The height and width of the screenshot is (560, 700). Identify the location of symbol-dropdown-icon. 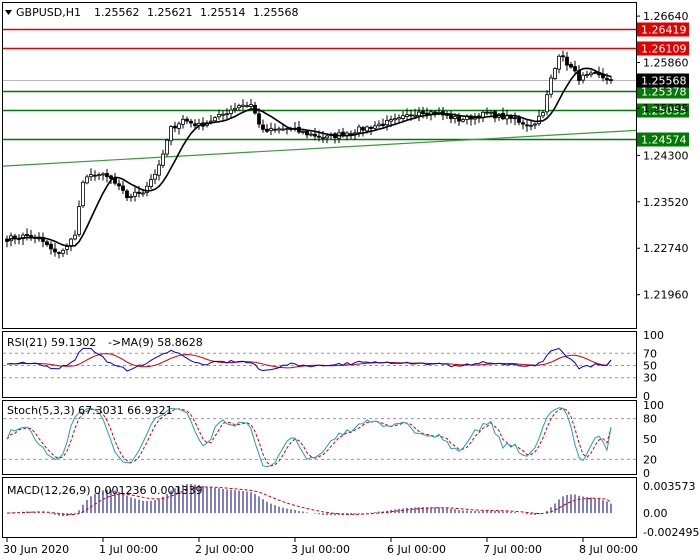
(8, 12).